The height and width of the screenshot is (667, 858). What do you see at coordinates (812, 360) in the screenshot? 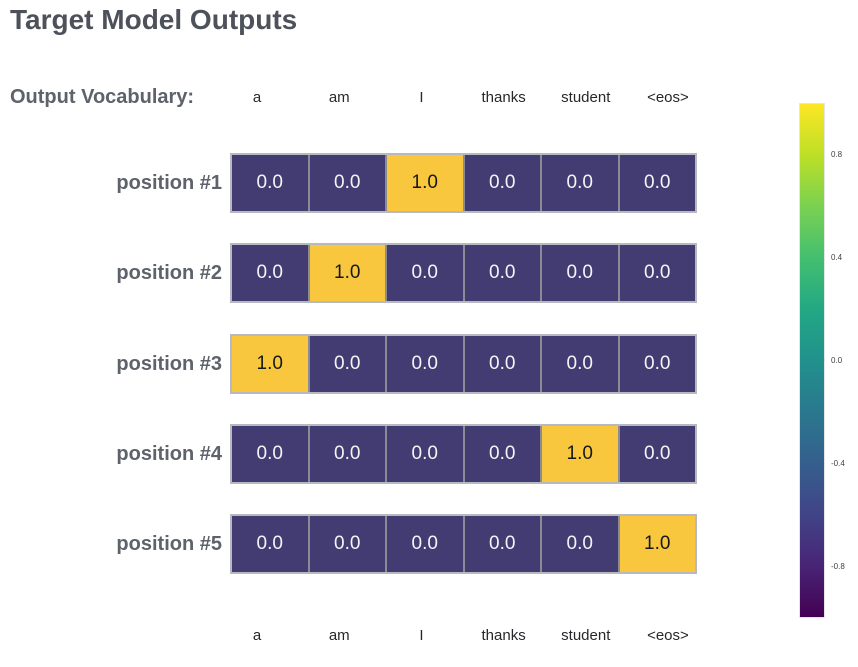
I see `colorbar` at bounding box center [812, 360].